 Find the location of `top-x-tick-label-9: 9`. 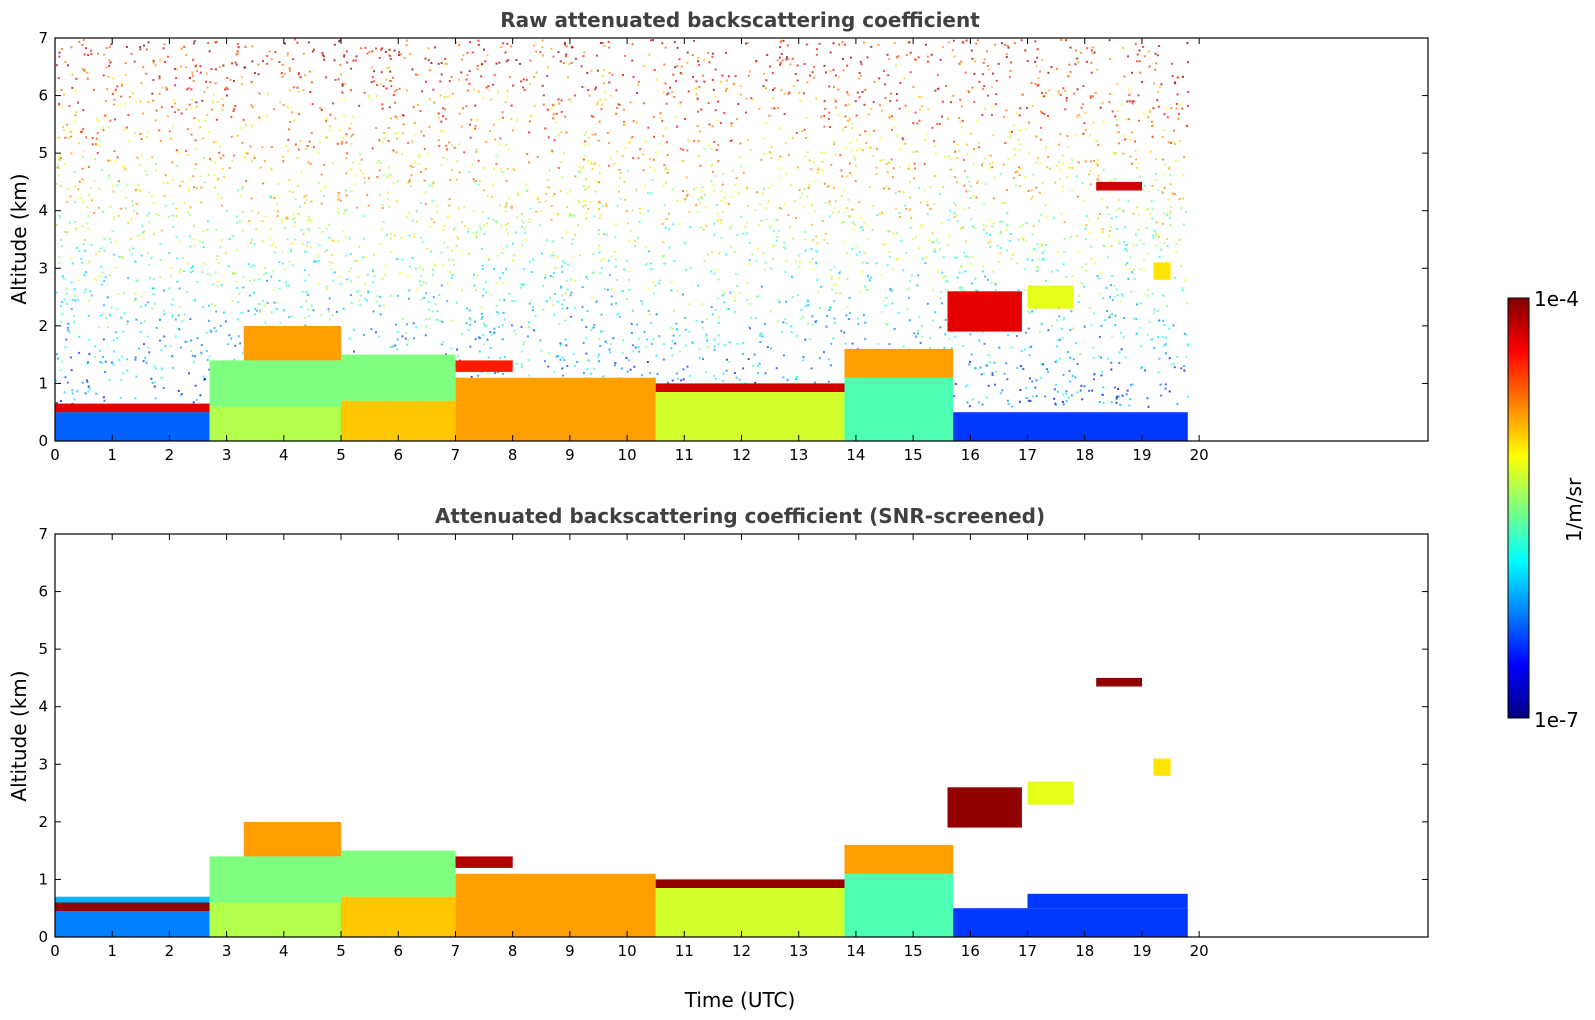

top-x-tick-label-9: 9 is located at coordinates (570, 455).